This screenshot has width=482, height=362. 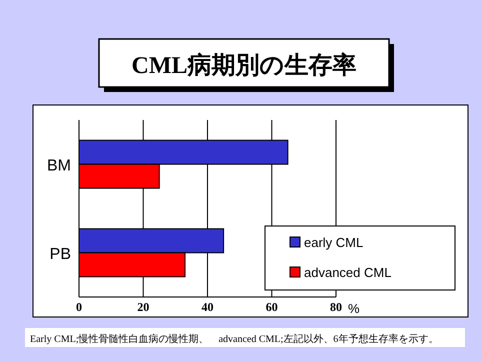 I want to click on legend-label: advanced CML, so click(x=348, y=272).